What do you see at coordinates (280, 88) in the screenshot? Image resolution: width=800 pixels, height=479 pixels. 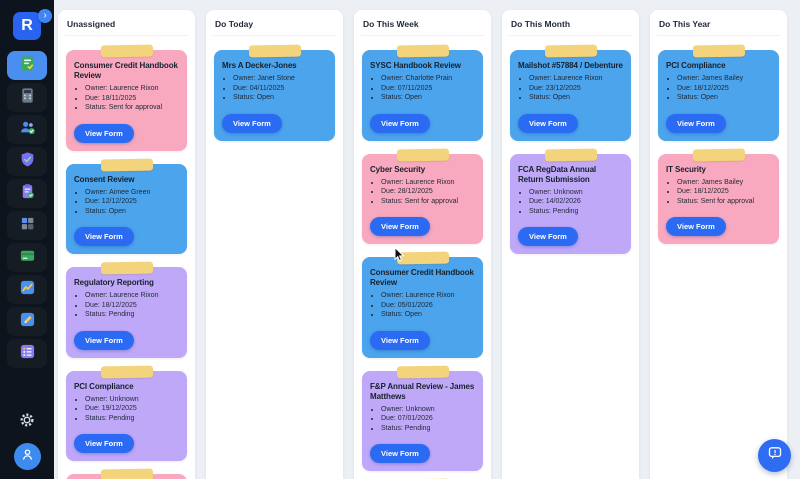 I see `card-detail: Due: 04/11/2025` at bounding box center [280, 88].